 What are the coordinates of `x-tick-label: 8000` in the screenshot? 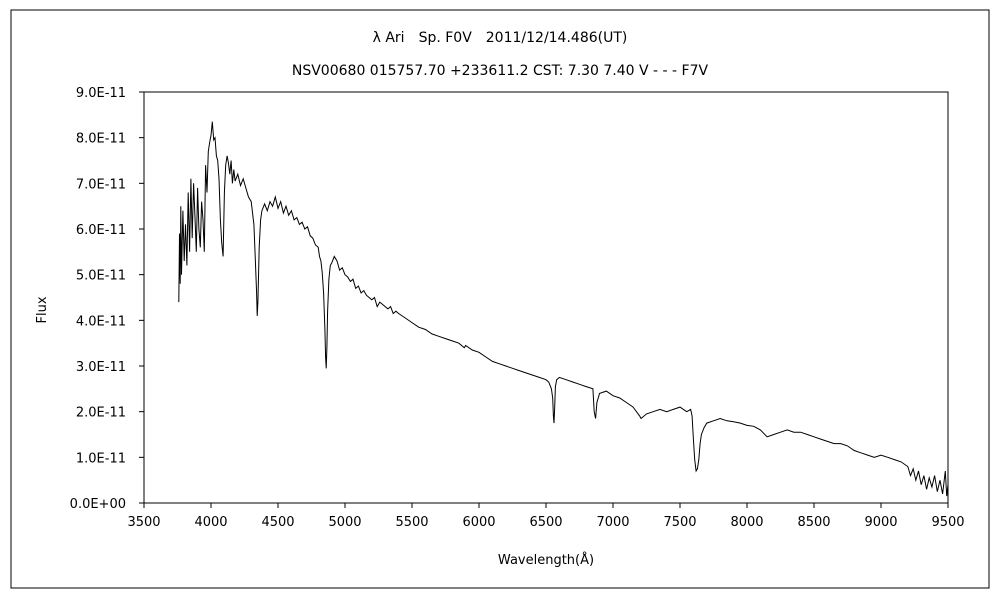 It's located at (746, 522).